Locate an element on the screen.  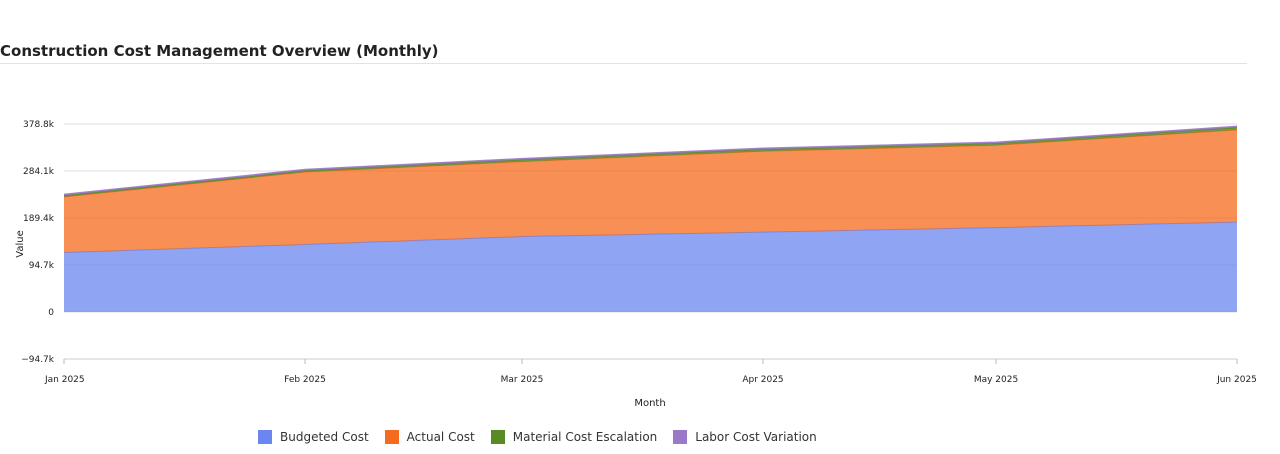
legend-item-budgeted-cost: Budgeted Cost is located at coordinates (313, 437).